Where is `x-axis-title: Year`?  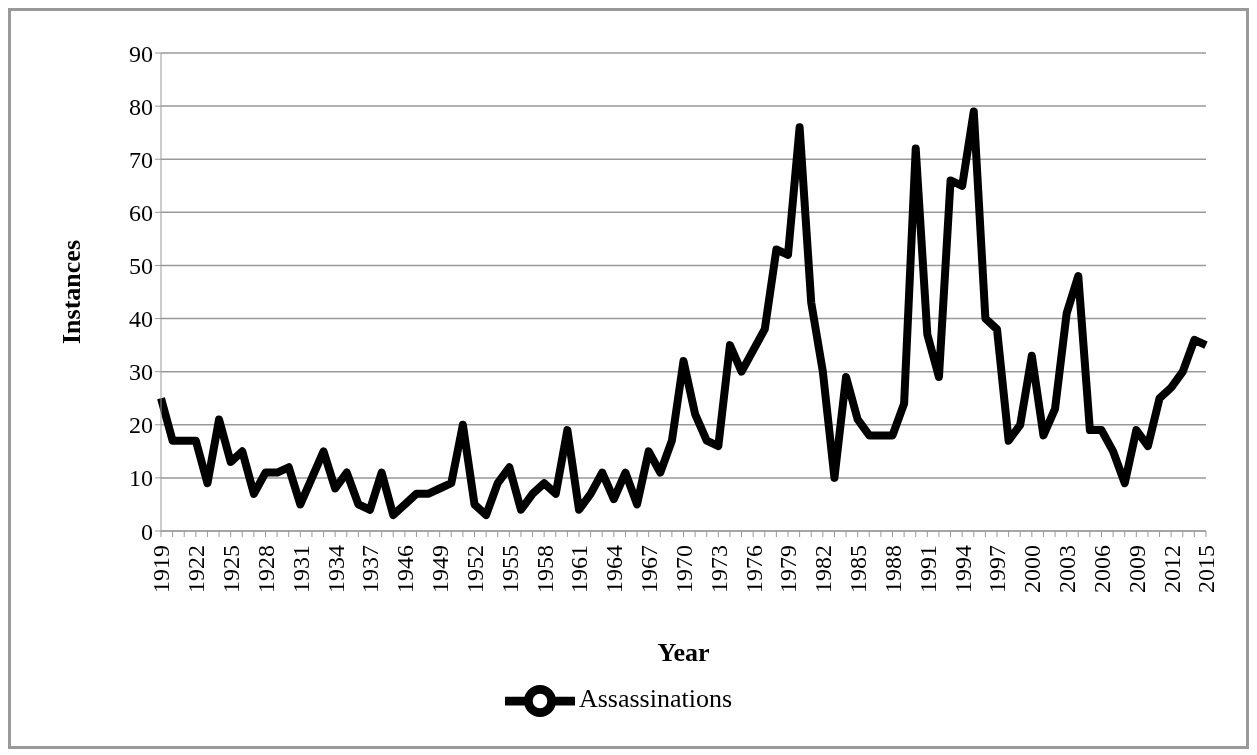
x-axis-title: Year is located at coordinates (683, 652).